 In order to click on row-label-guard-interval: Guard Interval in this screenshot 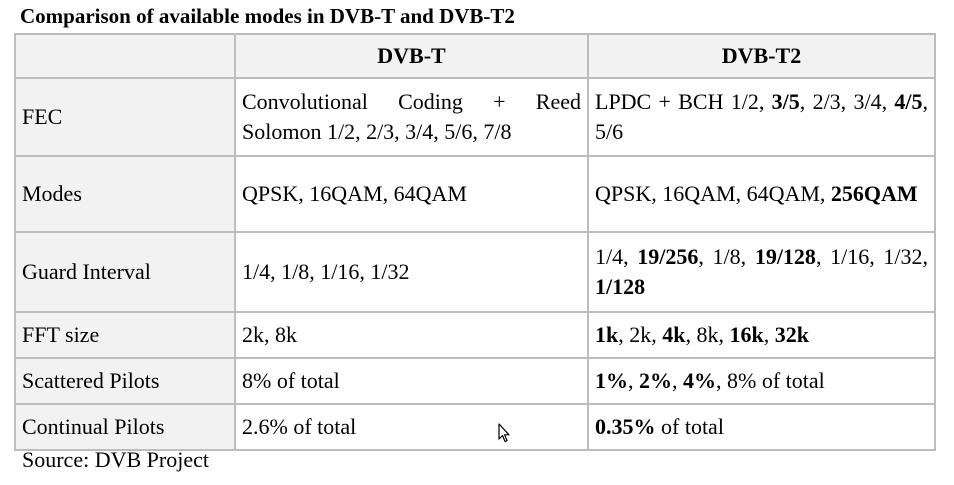, I will do `click(125, 272)`.